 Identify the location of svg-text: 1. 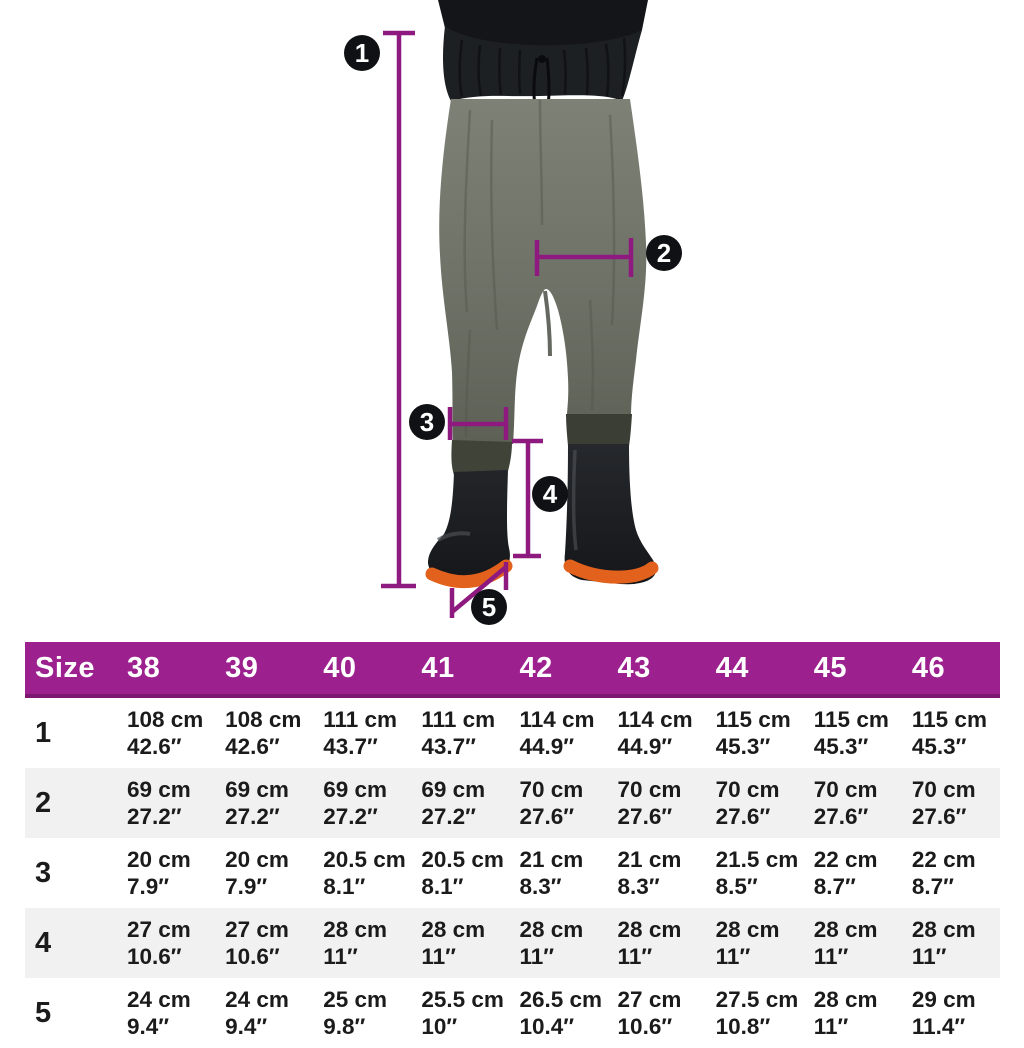
(362, 53).